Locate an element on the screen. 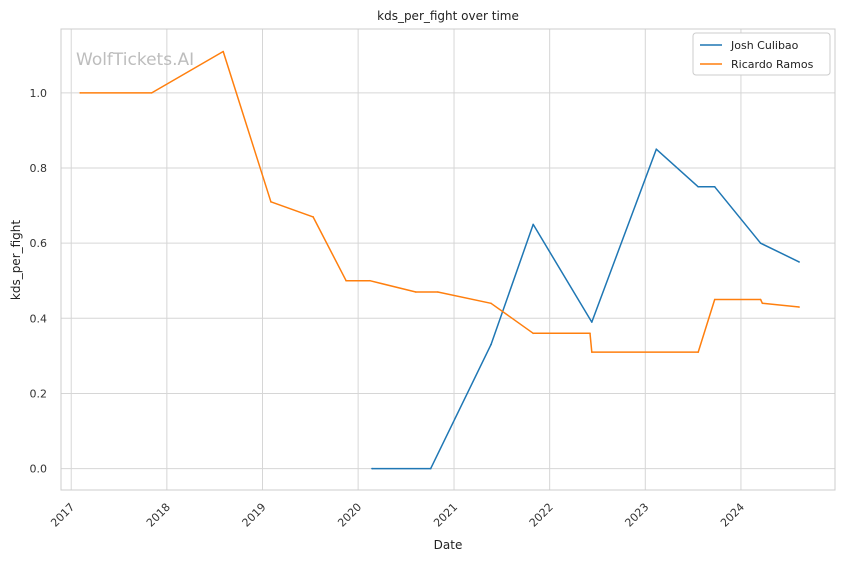  chart-title: kds_per_fight over time is located at coordinates (448, 16).